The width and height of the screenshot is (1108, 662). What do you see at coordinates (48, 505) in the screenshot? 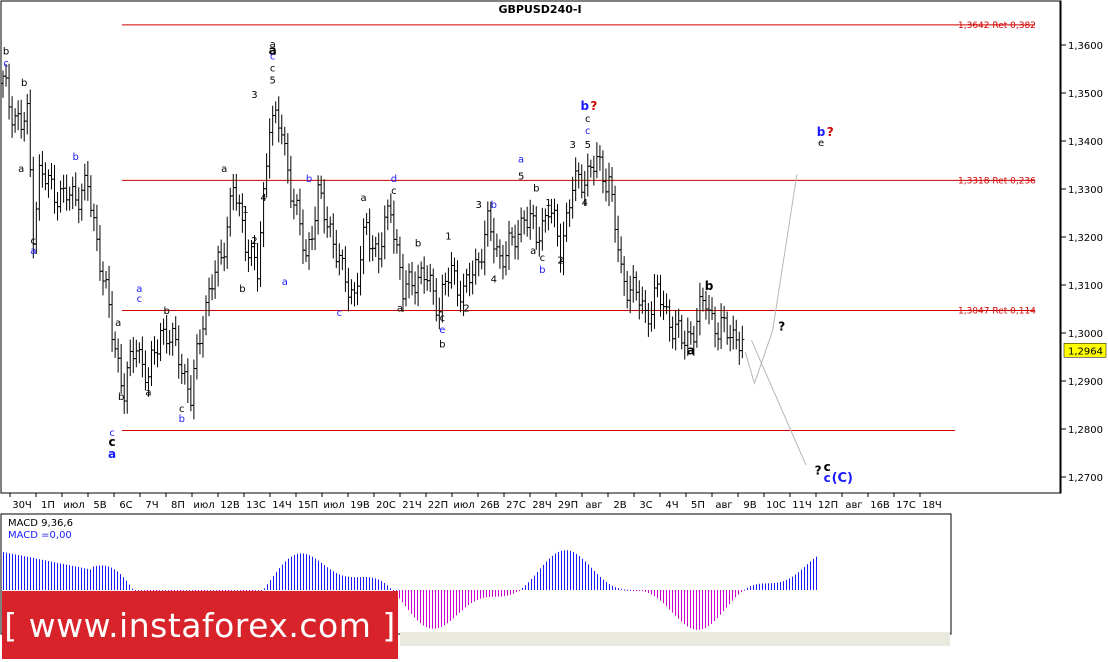
I see `date-tick-label: 1П` at bounding box center [48, 505].